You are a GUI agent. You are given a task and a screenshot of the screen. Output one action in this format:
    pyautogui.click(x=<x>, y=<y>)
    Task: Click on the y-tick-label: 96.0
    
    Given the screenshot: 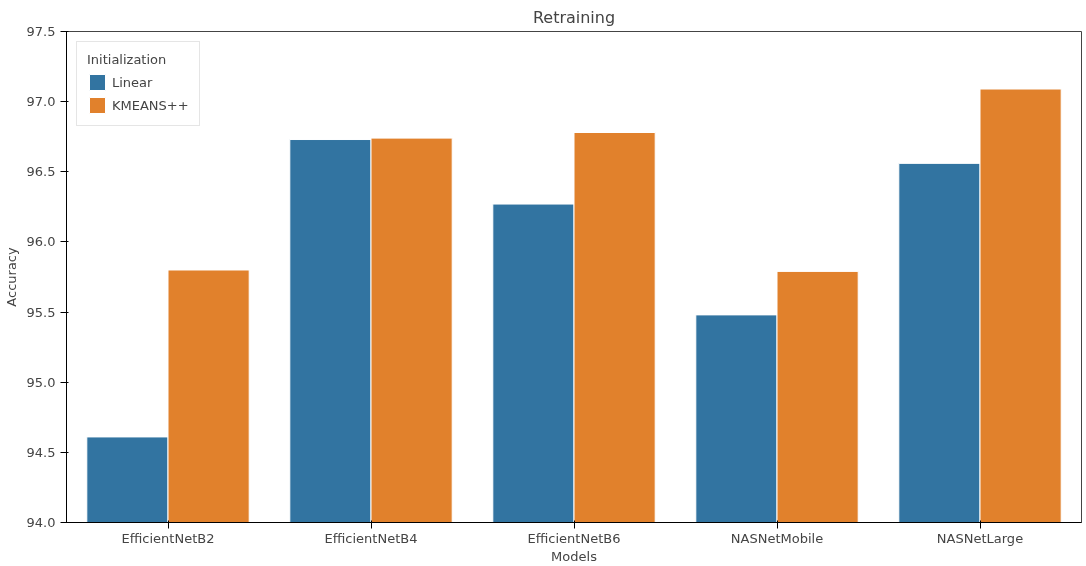 What is the action you would take?
    pyautogui.click(x=41, y=242)
    